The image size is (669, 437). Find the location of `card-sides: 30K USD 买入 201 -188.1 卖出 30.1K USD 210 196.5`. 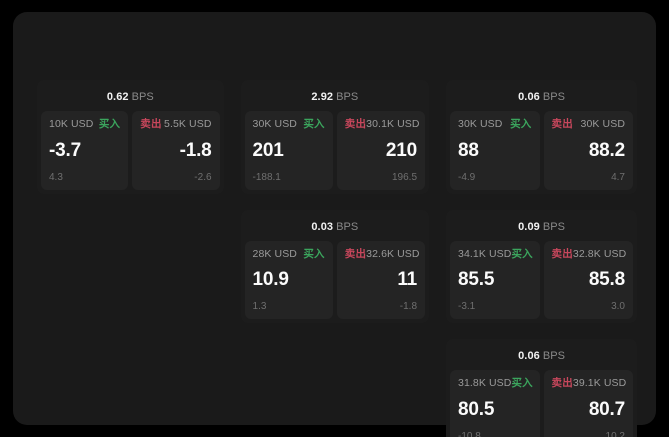

card-sides: 30K USD 买入 201 -188.1 卖出 30.1K USD 210 196.5 is located at coordinates (335, 150).